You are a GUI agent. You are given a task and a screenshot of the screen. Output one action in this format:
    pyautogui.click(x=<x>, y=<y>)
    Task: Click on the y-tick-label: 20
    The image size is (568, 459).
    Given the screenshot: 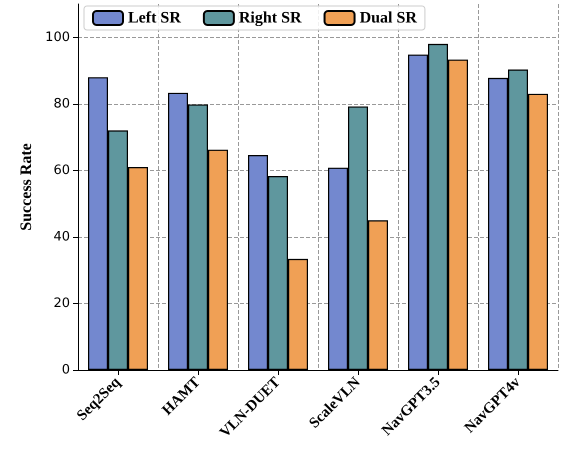 What is the action you would take?
    pyautogui.click(x=61, y=303)
    